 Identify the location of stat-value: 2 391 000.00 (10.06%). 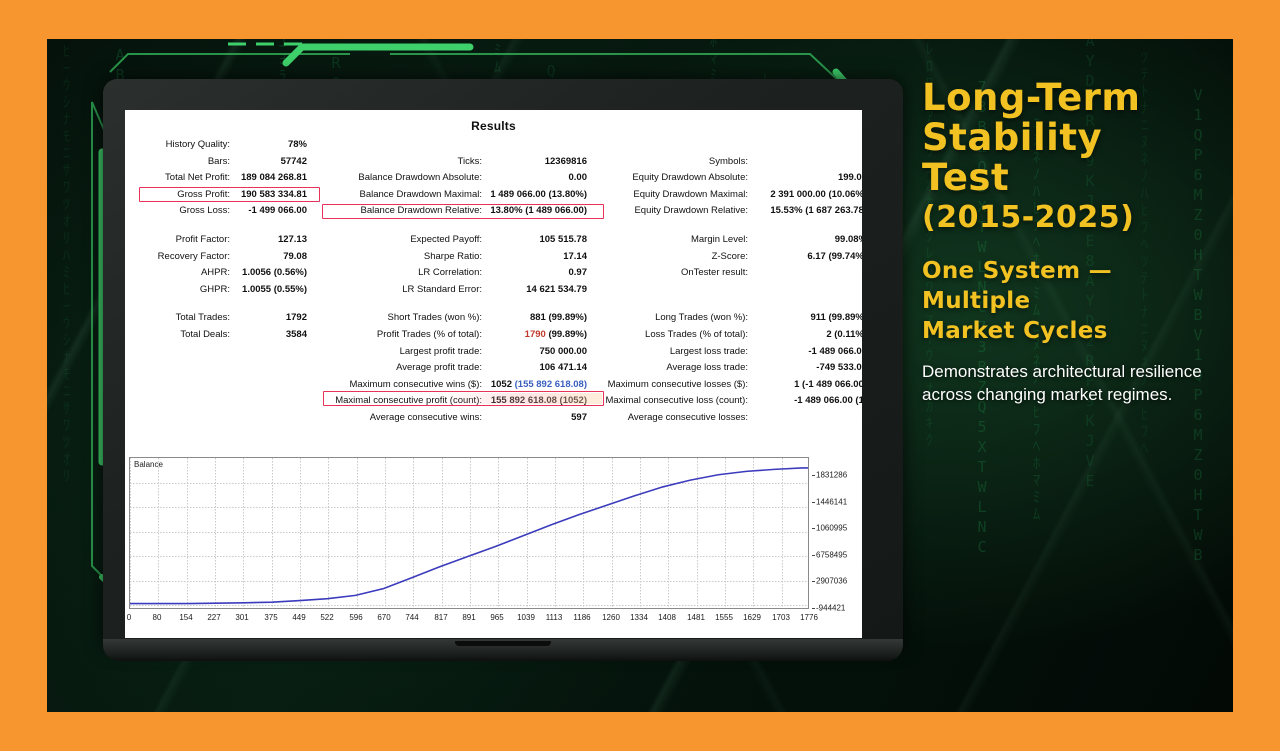
(816, 194).